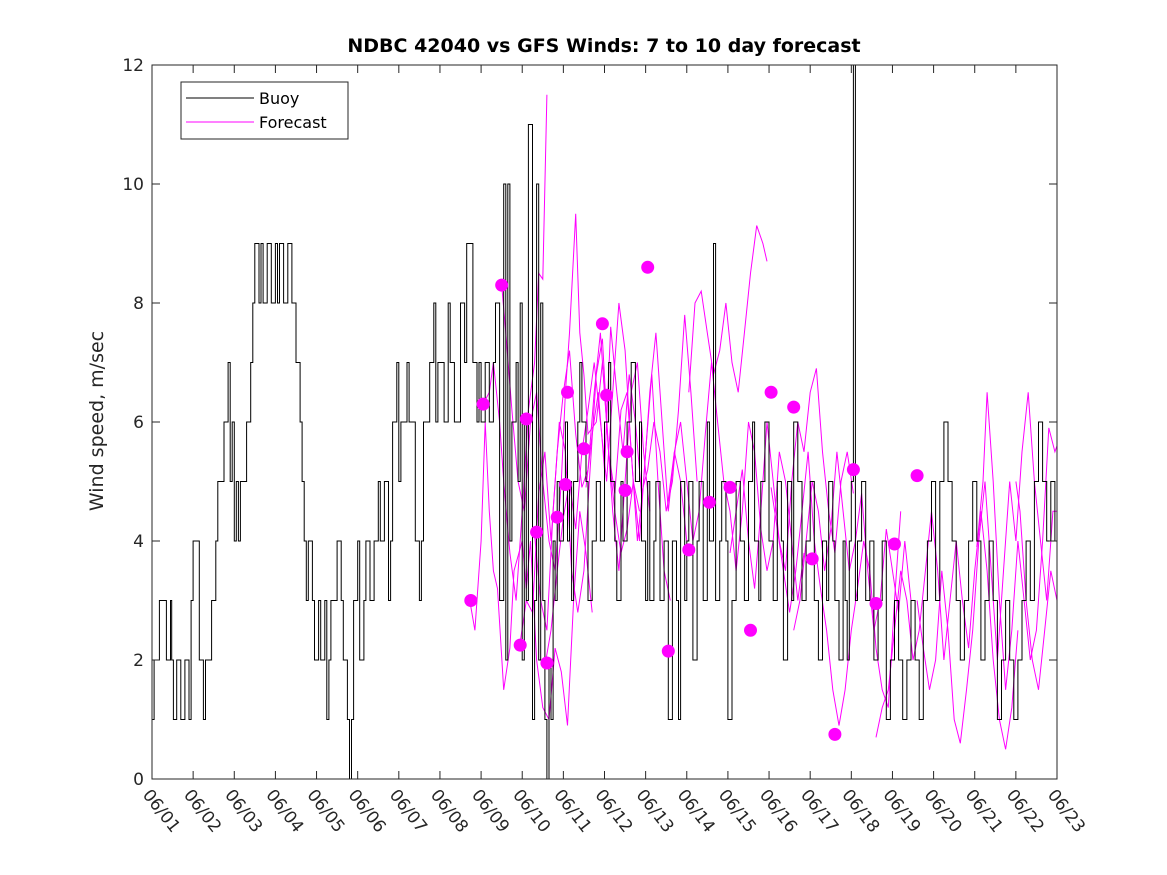 The height and width of the screenshot is (875, 1167). I want to click on legend-buoy-label: Buoy, so click(279, 98).